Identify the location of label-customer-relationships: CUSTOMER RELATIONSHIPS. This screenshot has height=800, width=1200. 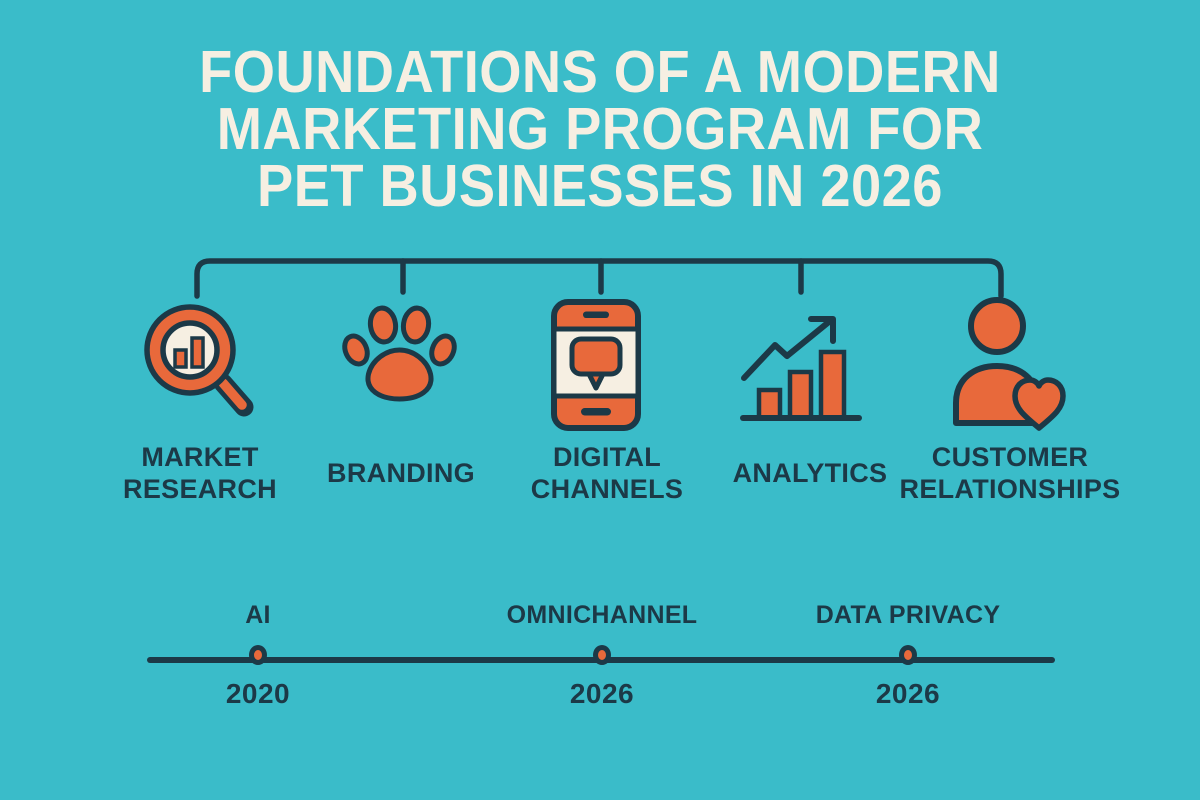
(1010, 473).